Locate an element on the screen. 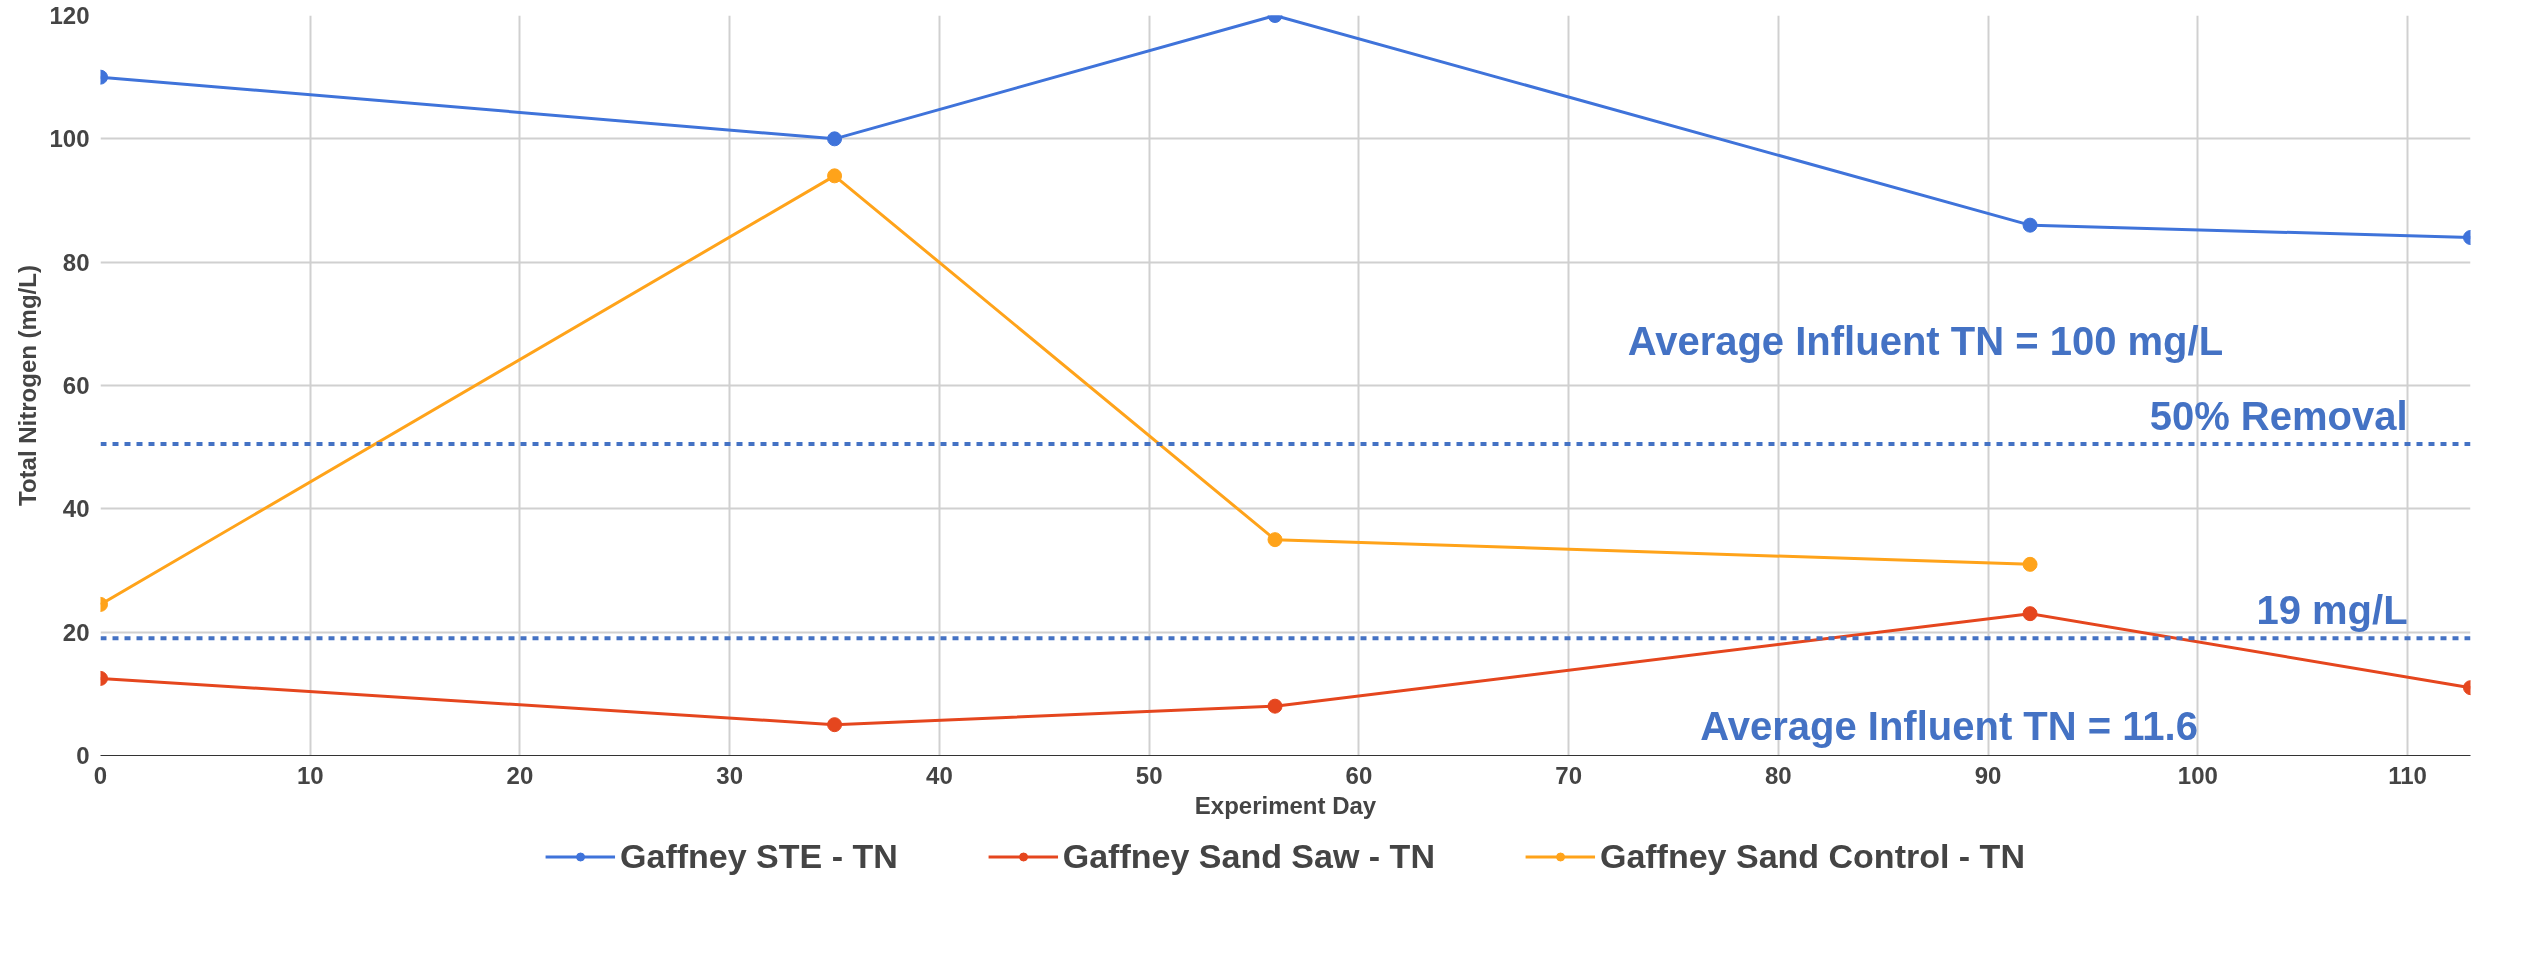  x-tick-label: 30 is located at coordinates (730, 775).